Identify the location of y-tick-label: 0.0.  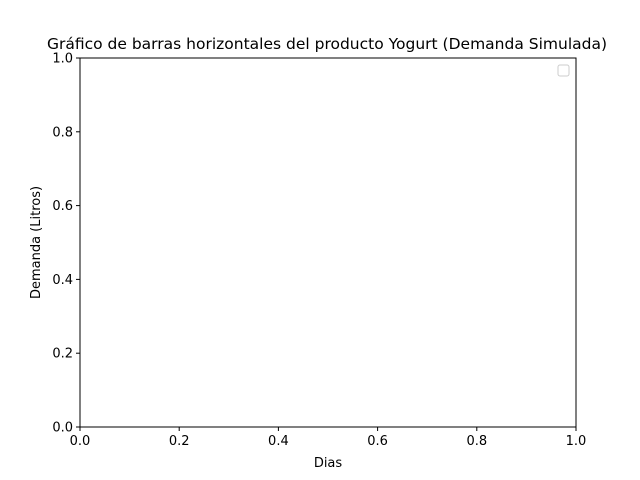
(62, 428).